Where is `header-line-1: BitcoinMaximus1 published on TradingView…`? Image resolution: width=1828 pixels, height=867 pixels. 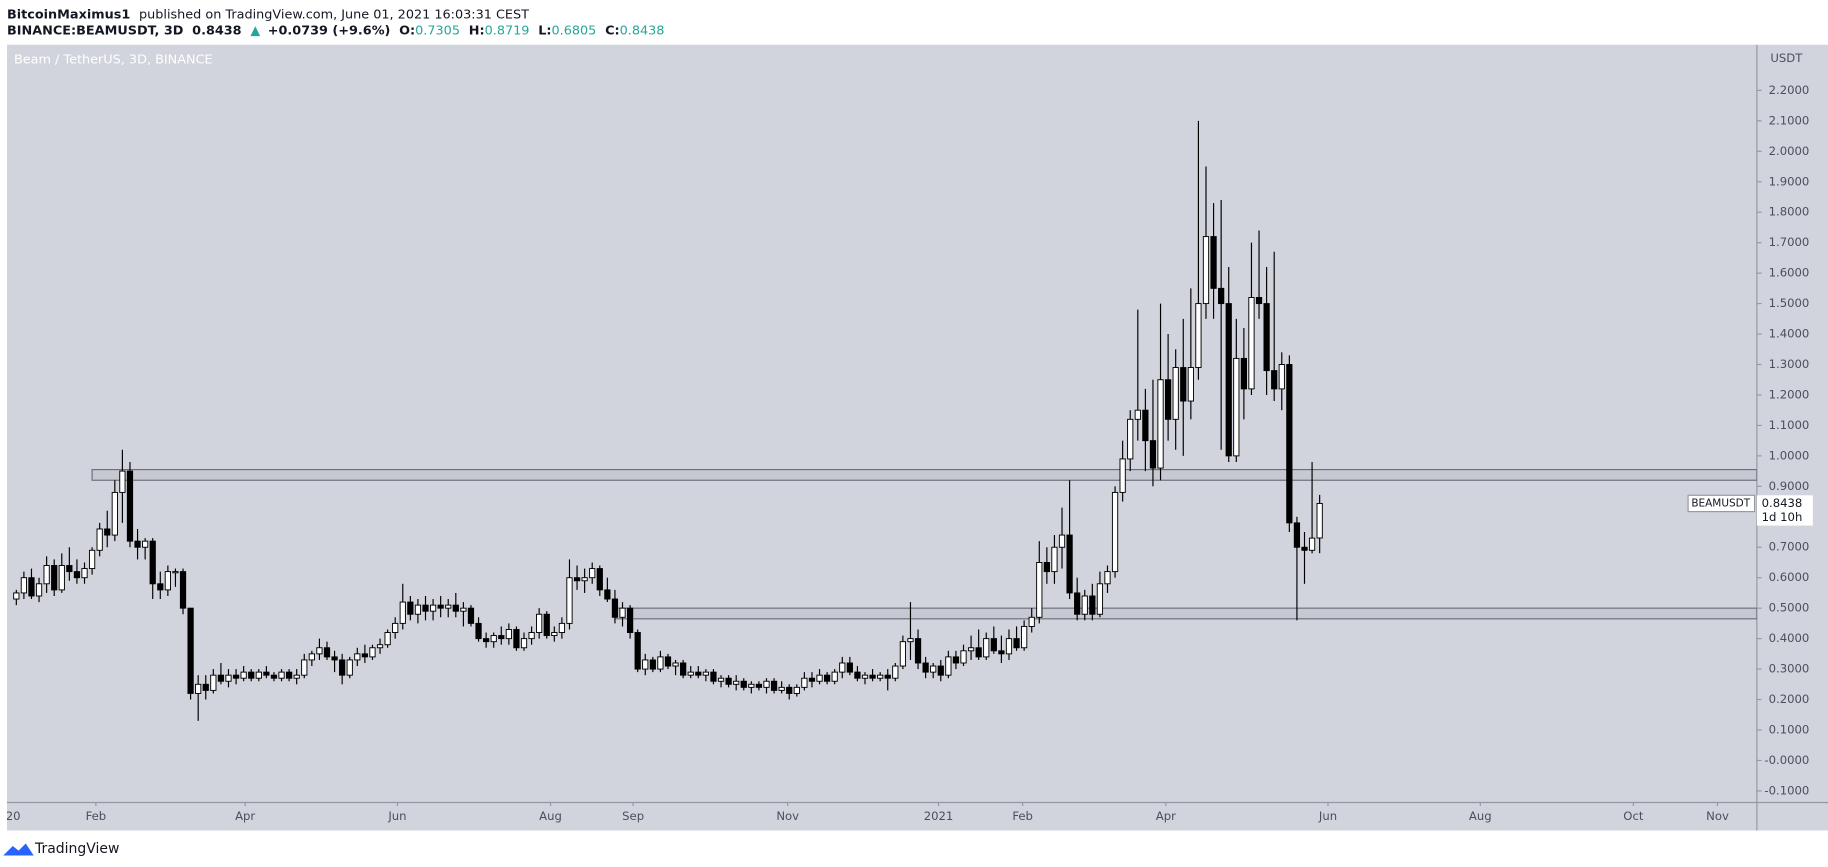
header-line-1: BitcoinMaximus1 published on TradingView… is located at coordinates (268, 14).